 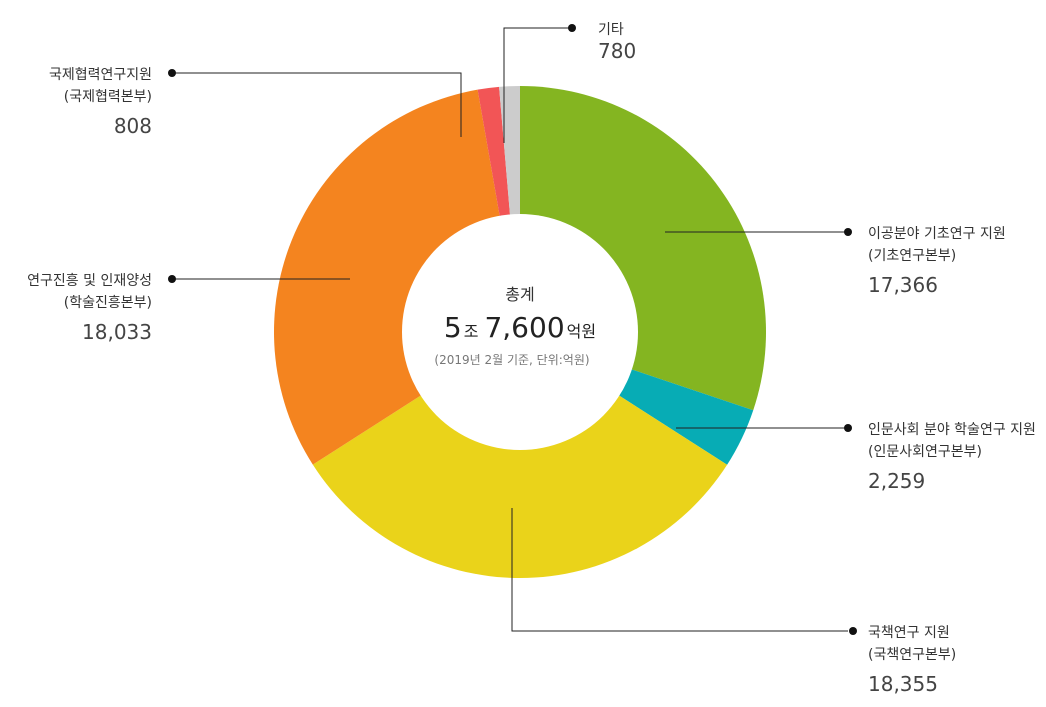 I want to click on center-hole, so click(x=520, y=332).